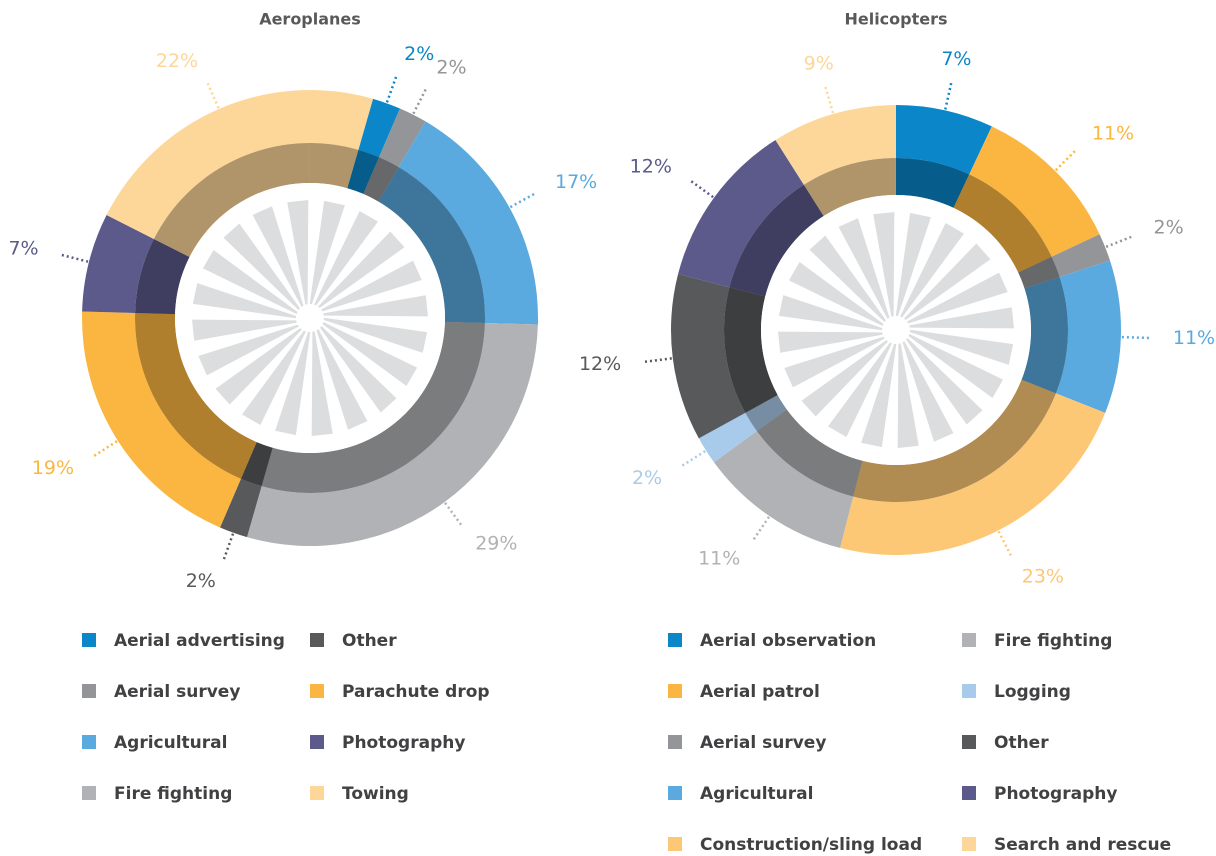  I want to click on data-label: 29%, so click(496, 544).